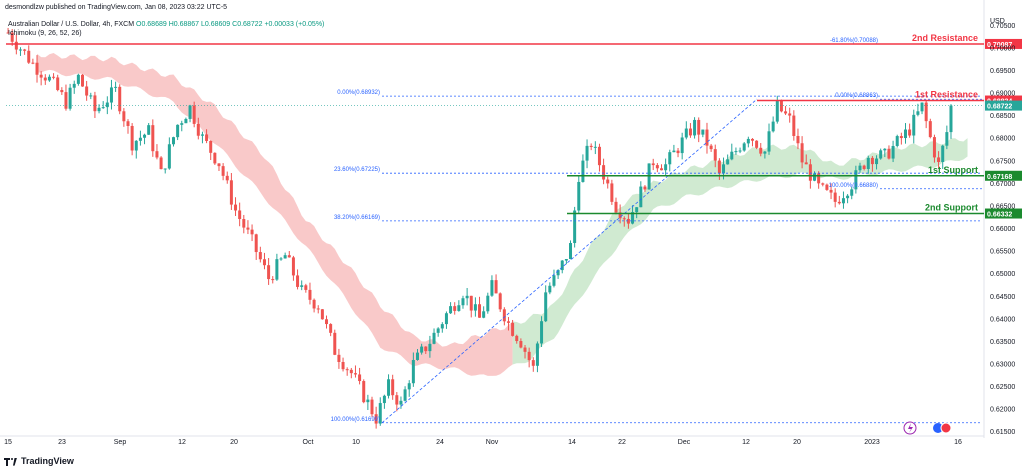 This screenshot has width=1024, height=470. I want to click on y-tick-label: 0.69000, so click(1002, 94).